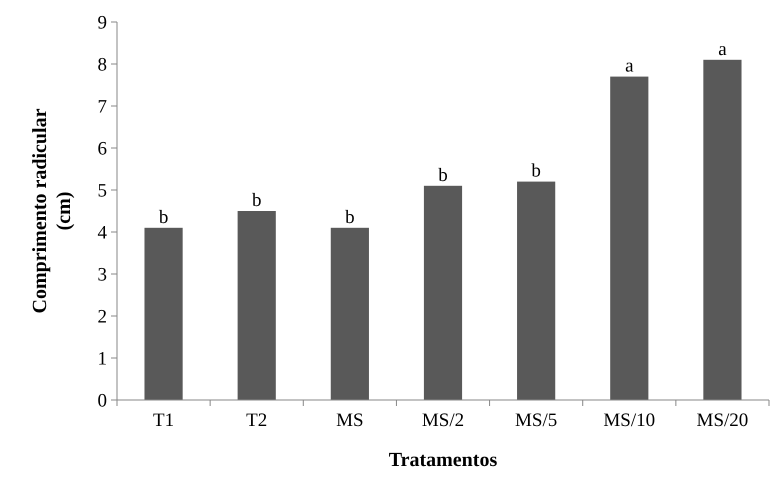 The height and width of the screenshot is (478, 774). I want to click on y-tick-label: 9, so click(102, 23).